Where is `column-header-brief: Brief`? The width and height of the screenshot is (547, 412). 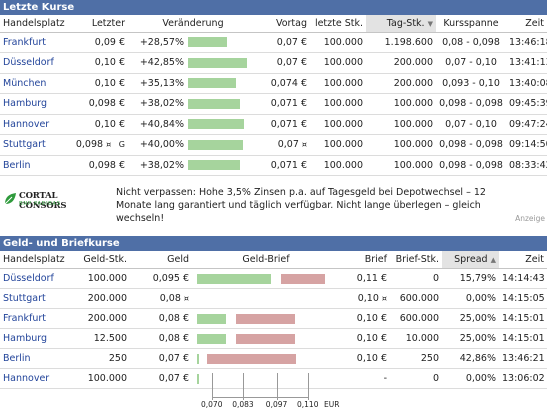 column-header-brief: Brief is located at coordinates (365, 260).